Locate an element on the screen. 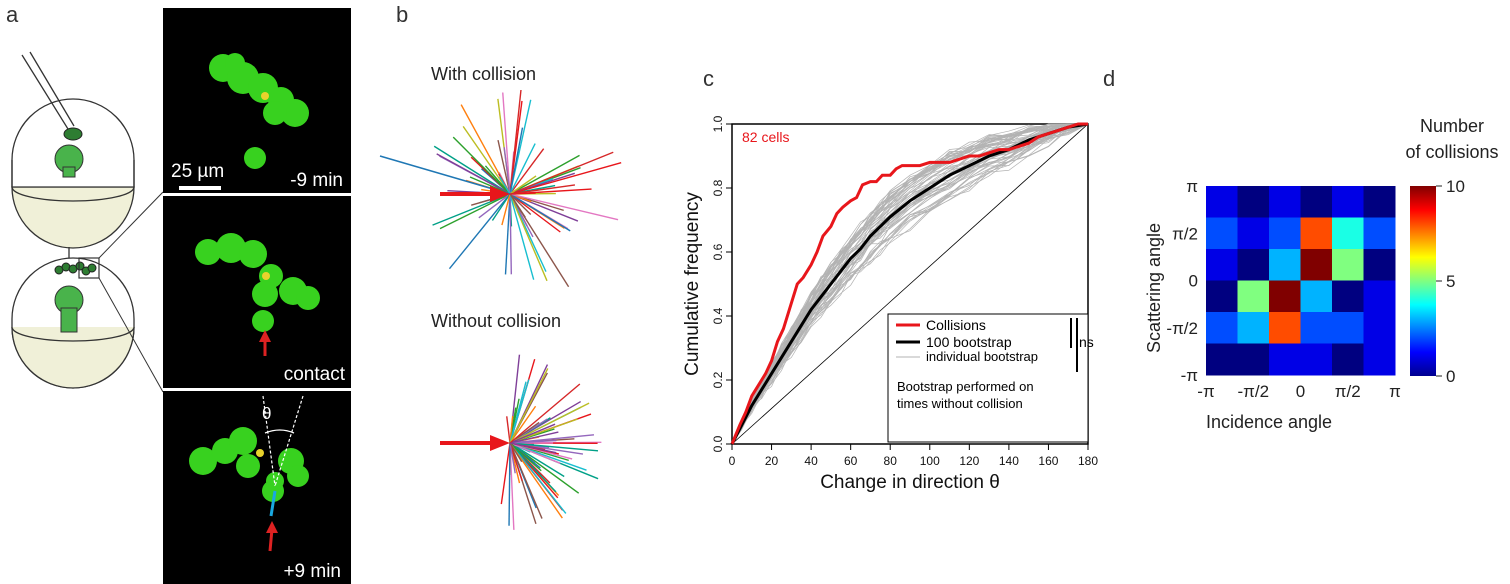 Image resolution: width=1510 pixels, height=584 pixels. y-tick-label: 1.0 is located at coordinates (718, 123).